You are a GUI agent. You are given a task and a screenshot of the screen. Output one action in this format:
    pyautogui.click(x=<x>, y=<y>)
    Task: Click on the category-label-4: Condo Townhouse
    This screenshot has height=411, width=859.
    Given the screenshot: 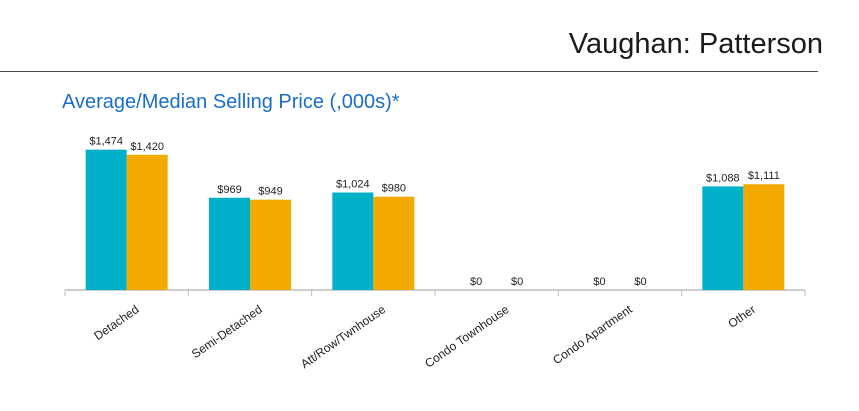 What is the action you would take?
    pyautogui.click(x=467, y=336)
    